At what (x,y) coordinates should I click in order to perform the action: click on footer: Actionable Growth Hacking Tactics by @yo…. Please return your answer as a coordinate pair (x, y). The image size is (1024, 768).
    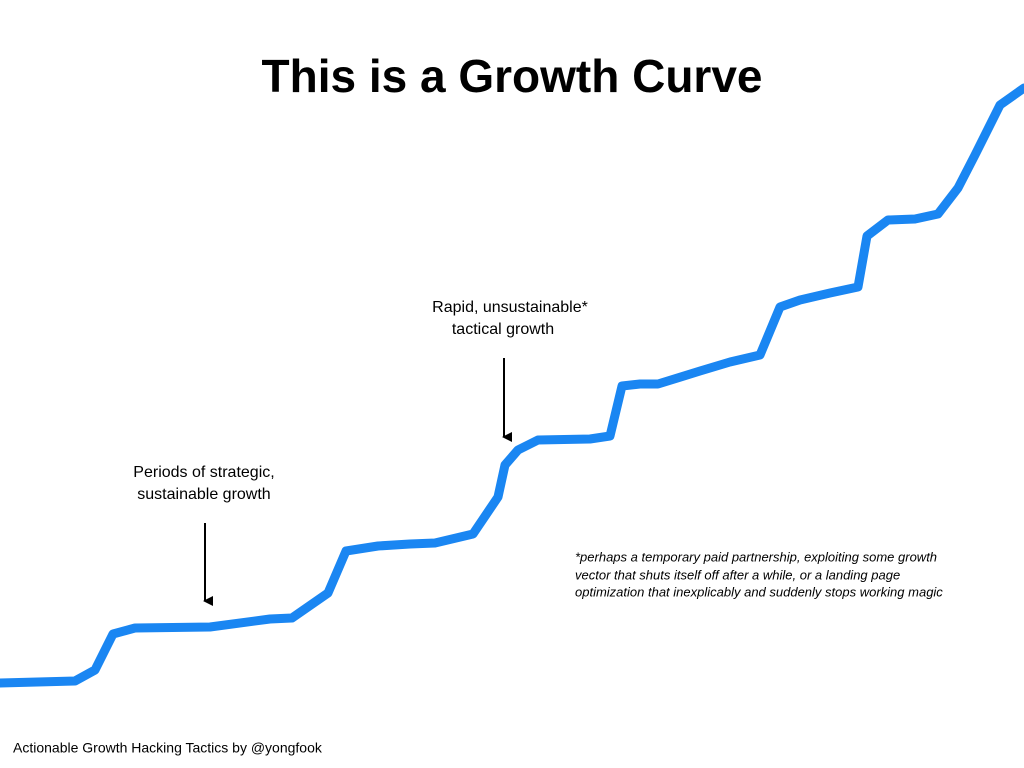
    Looking at the image, I should click on (168, 748).